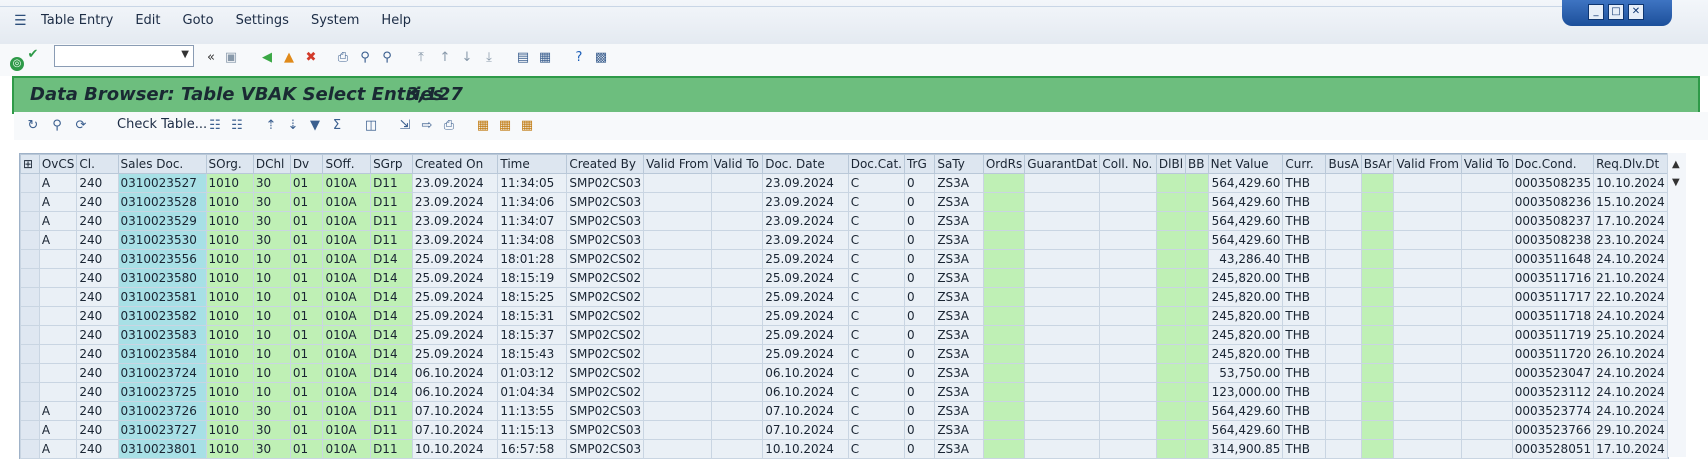 This screenshot has height=459, width=1708. Describe the element at coordinates (33, 54) in the screenshot. I see `enter-check-icon: ✔` at that location.